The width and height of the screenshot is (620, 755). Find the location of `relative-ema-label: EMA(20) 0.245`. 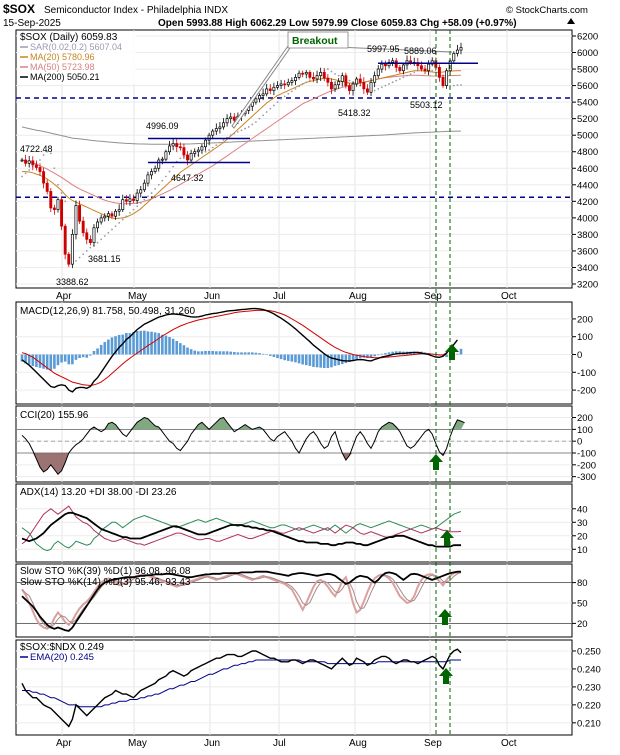

relative-ema-label: EMA(20) 0.245 is located at coordinates (62, 657).